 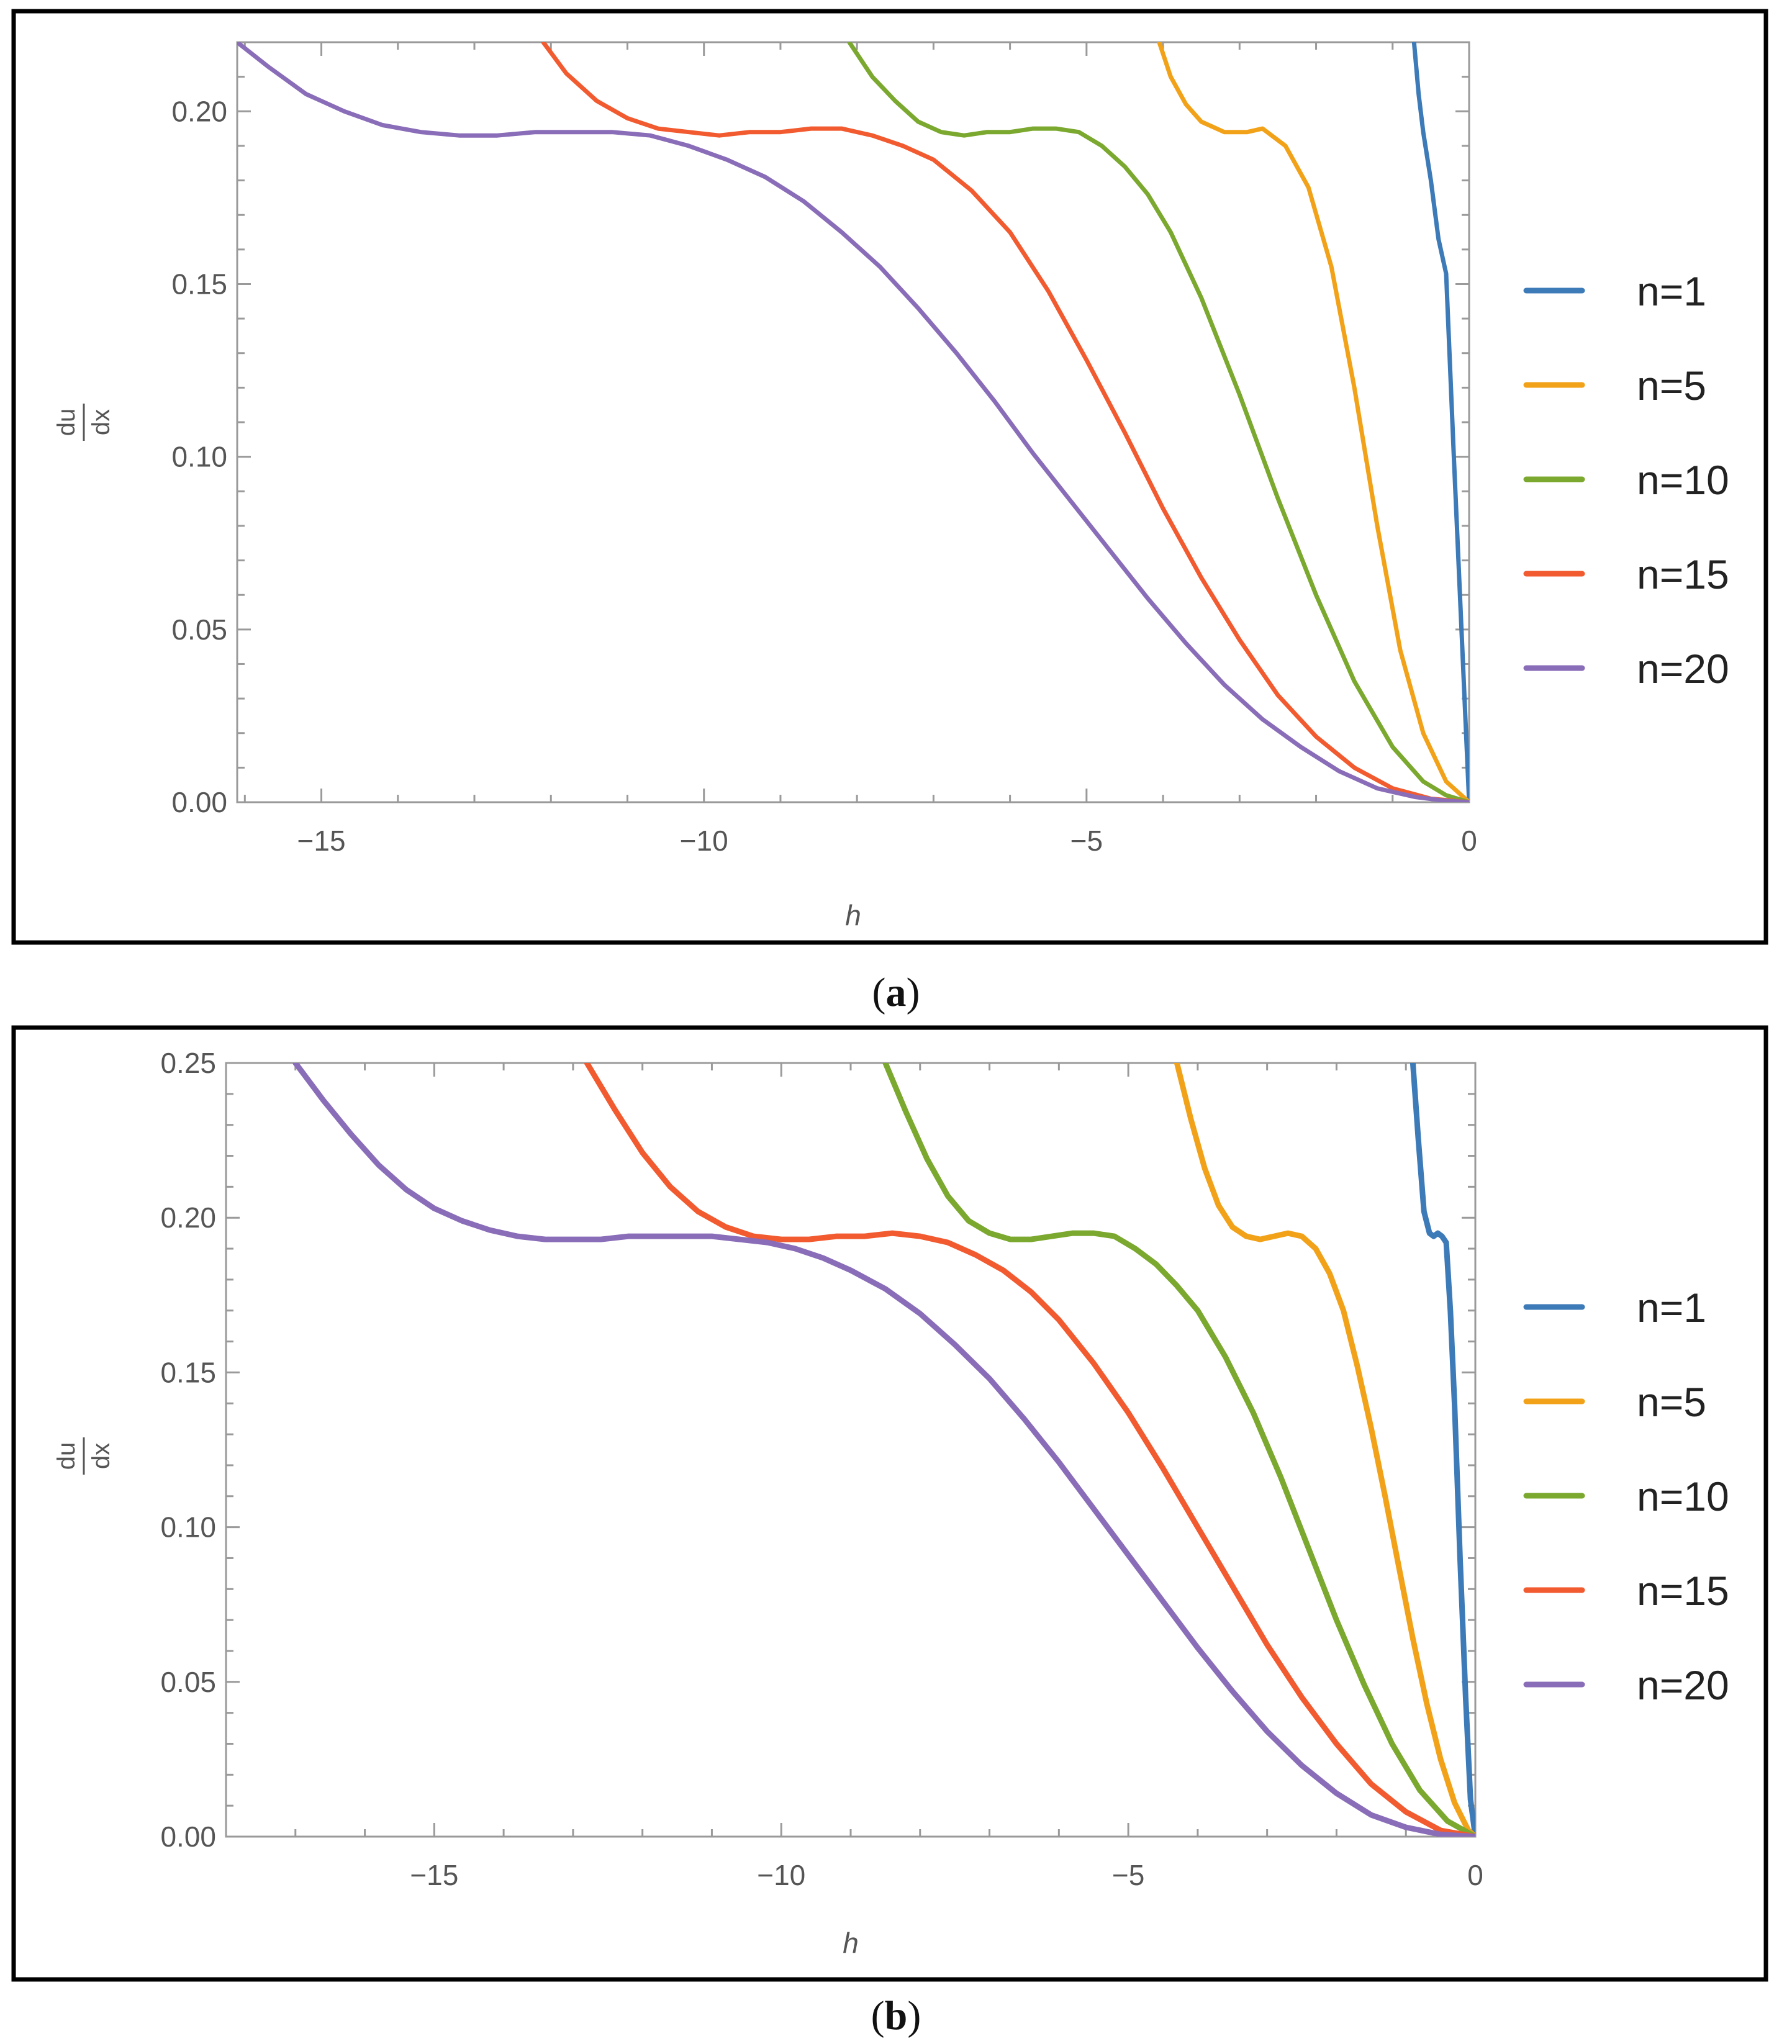 I want to click on caption-letter: b, so click(x=896, y=2015).